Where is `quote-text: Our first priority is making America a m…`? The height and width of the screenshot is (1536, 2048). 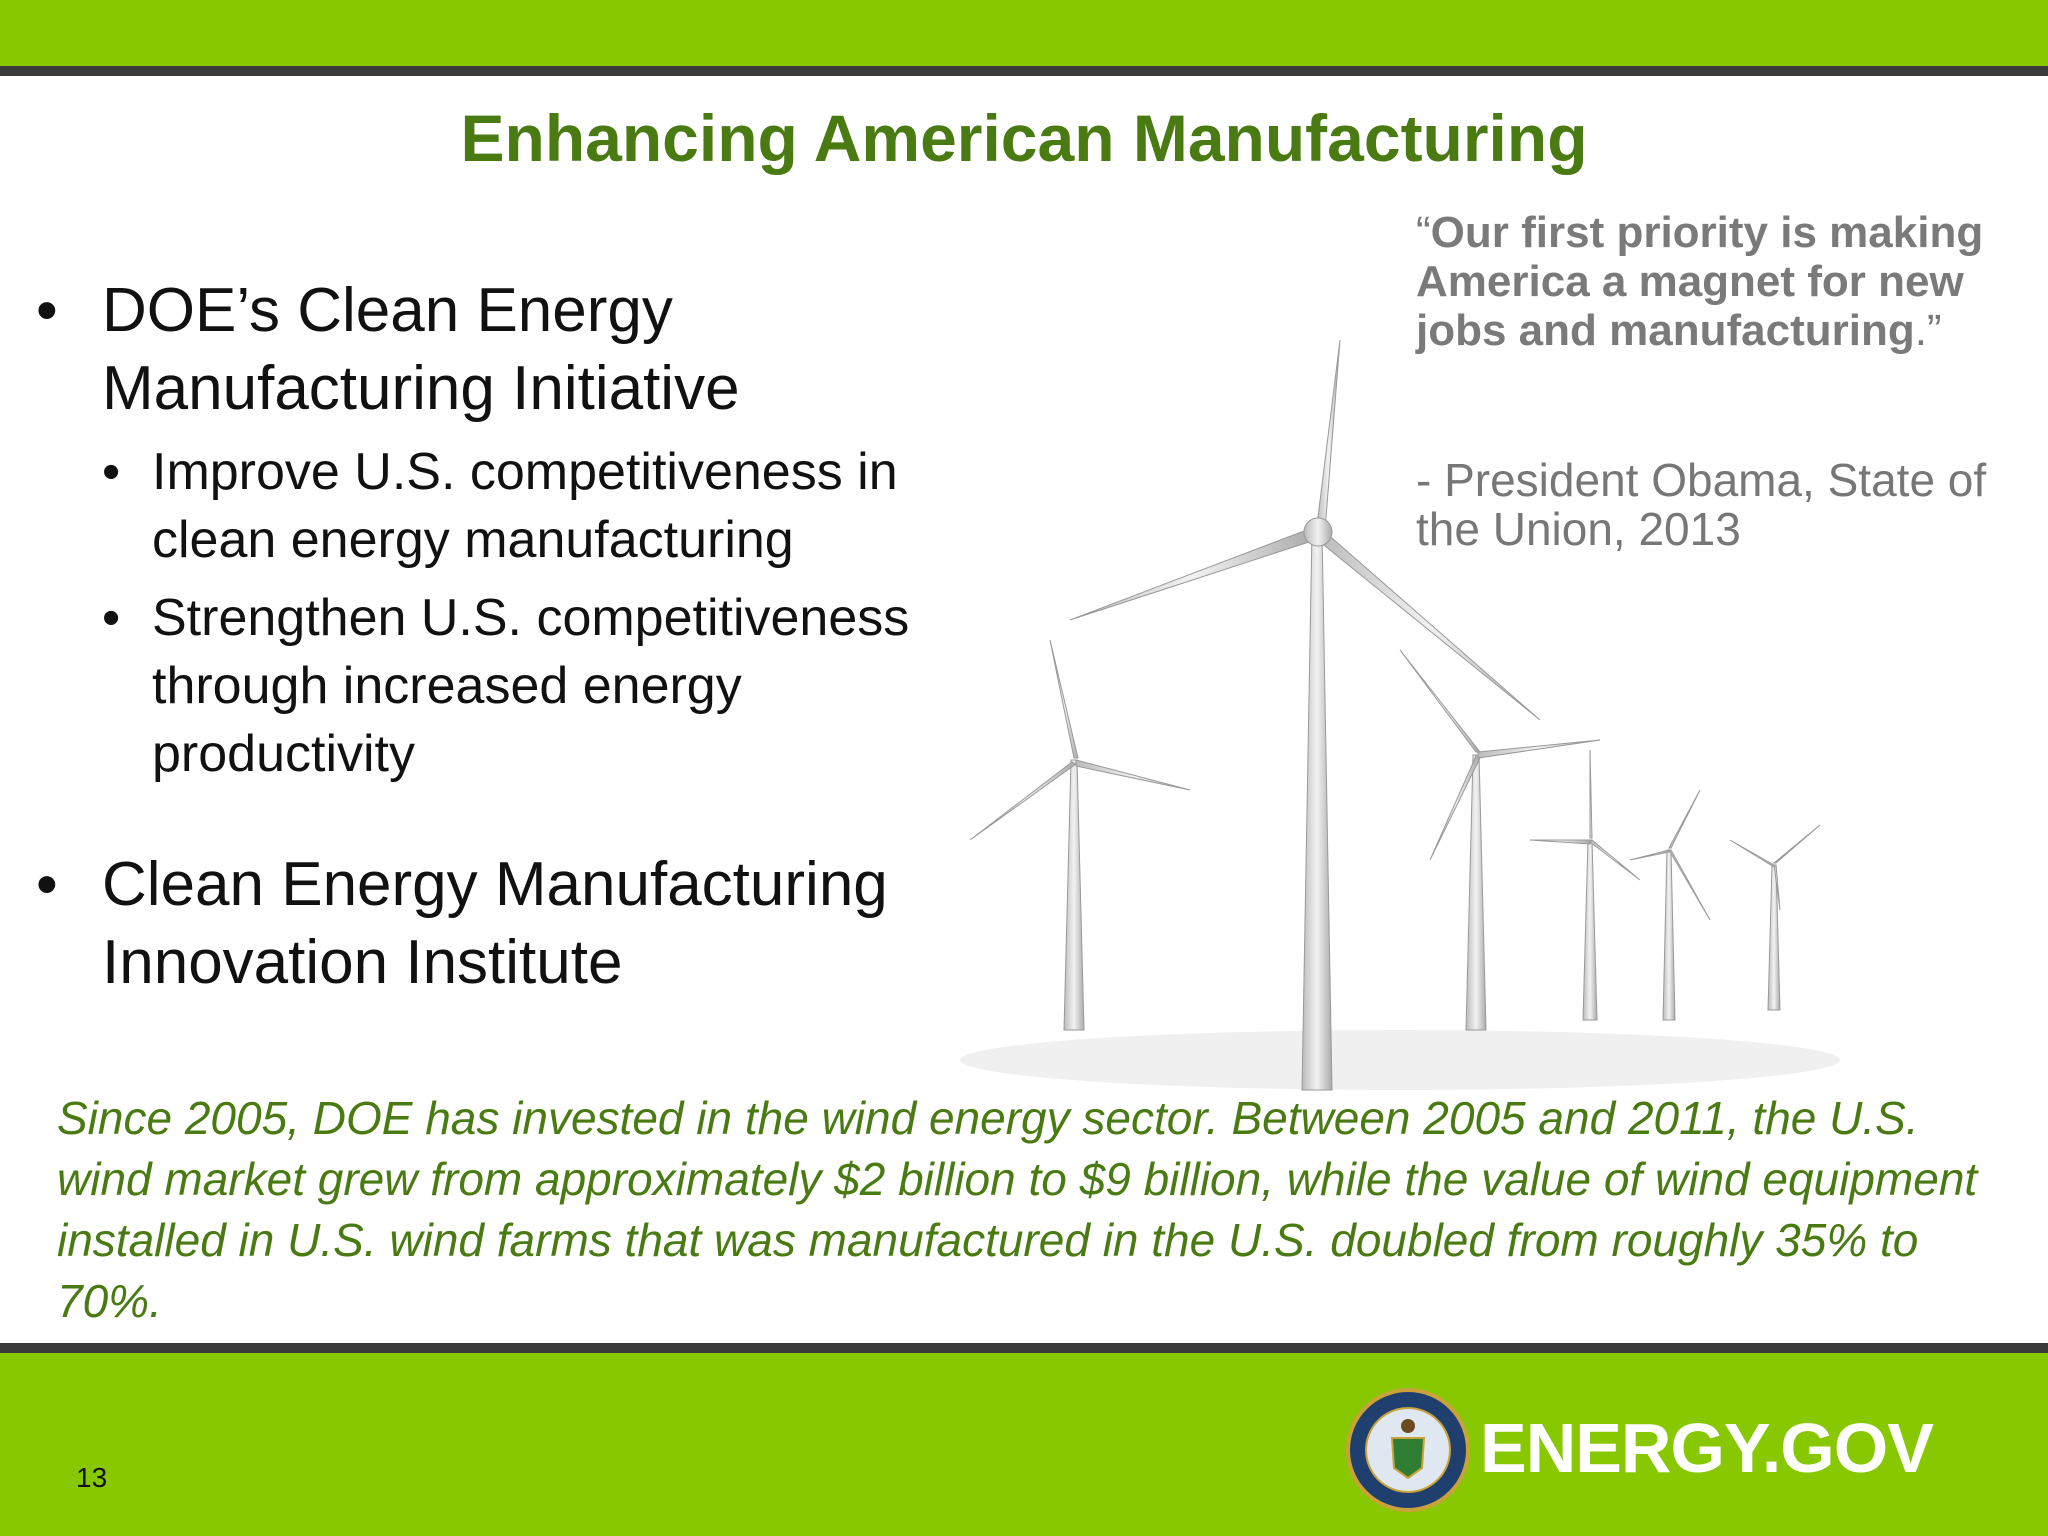 quote-text: Our first priority is making America a m… is located at coordinates (1700, 281).